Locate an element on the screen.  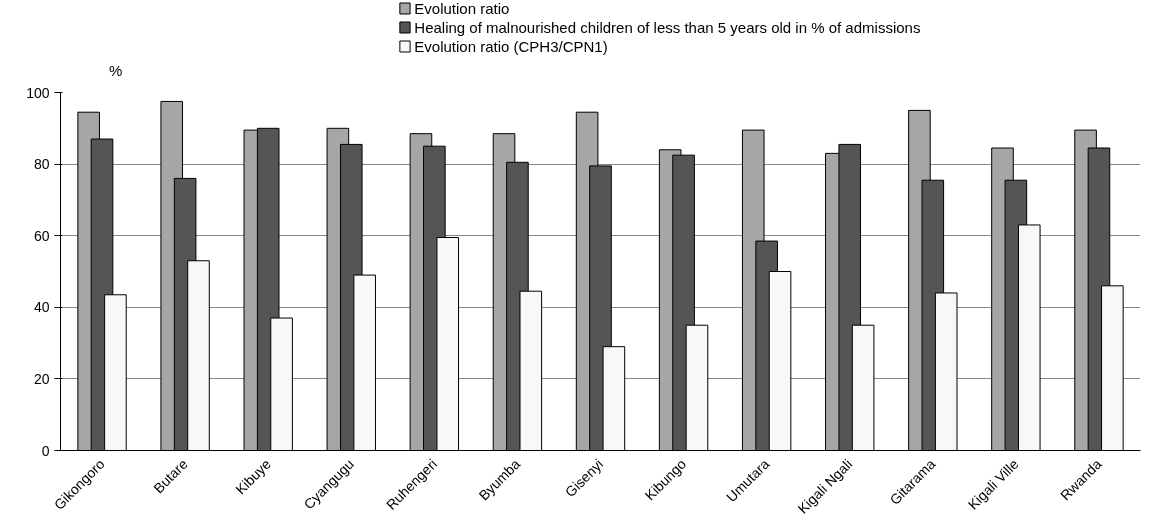
y-tick-label: 20 is located at coordinates (41, 378).